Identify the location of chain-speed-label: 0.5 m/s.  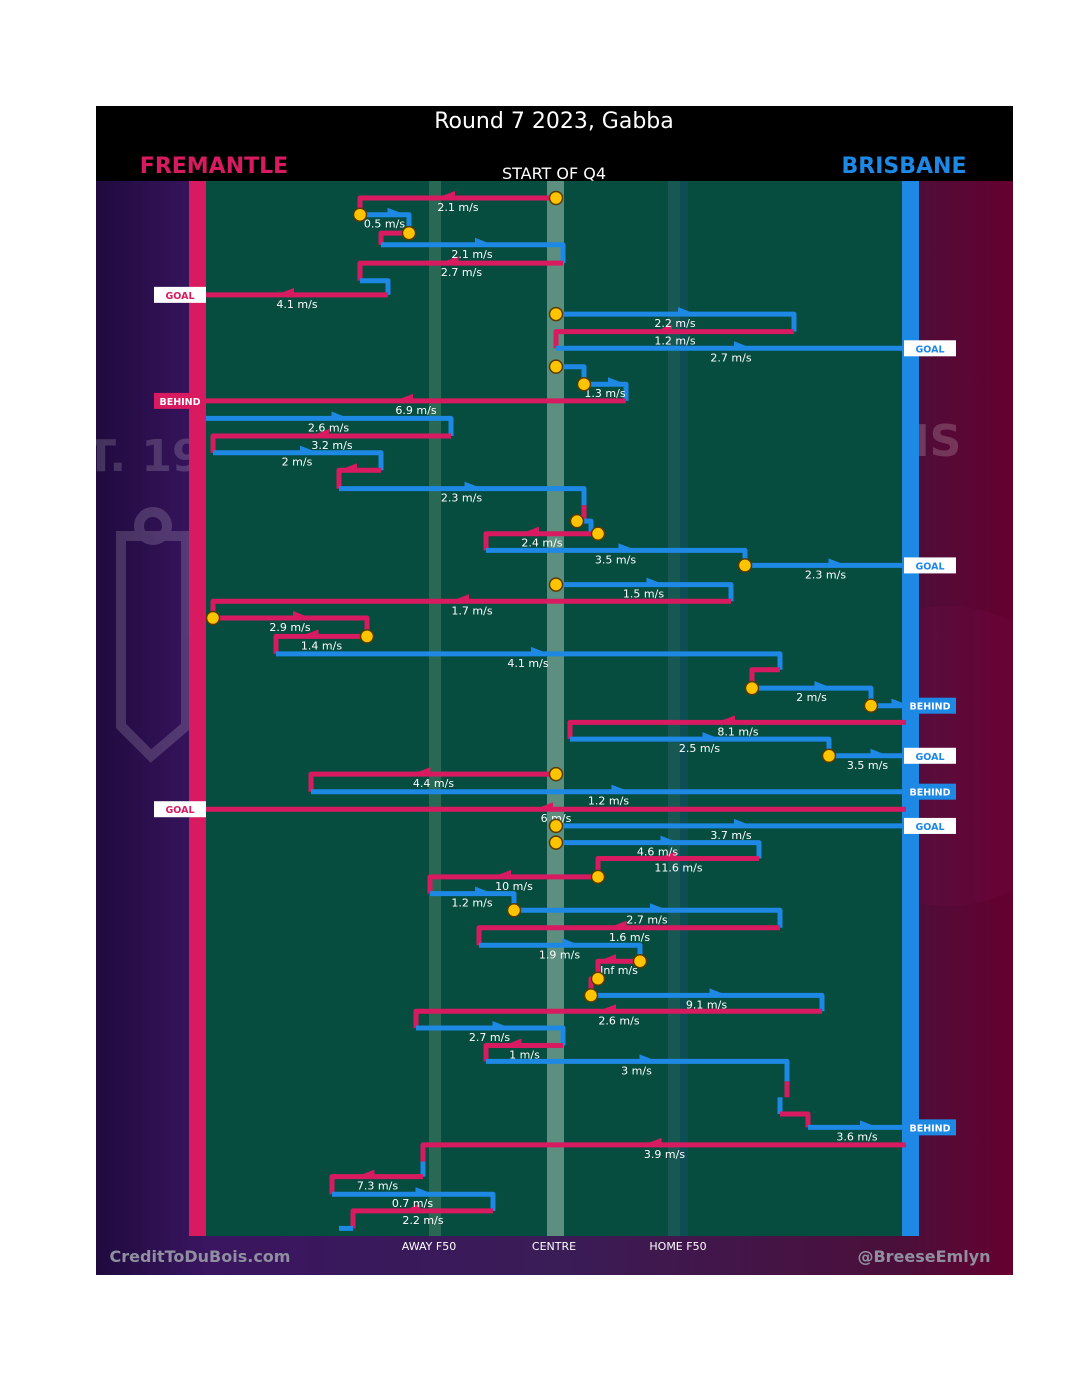
(384, 224).